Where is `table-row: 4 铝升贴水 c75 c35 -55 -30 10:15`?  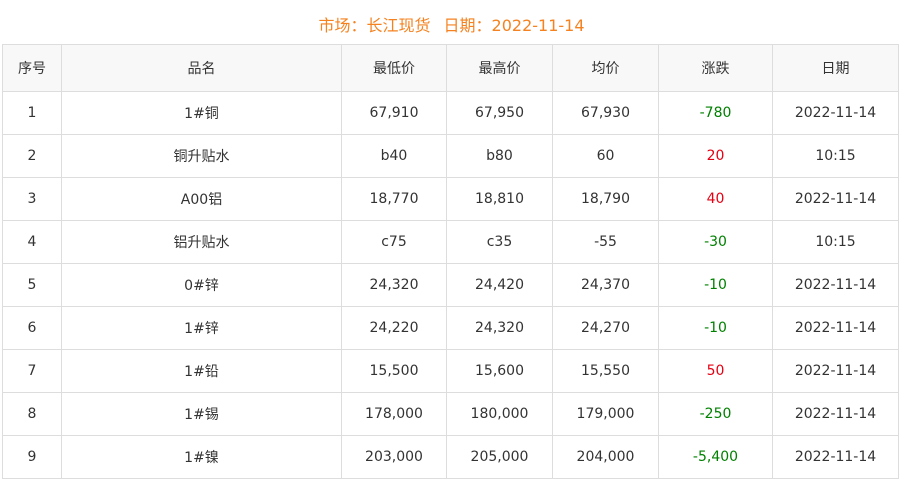
table-row: 4 铝升贴水 c75 c35 -55 -30 10:15 is located at coordinates (450, 242).